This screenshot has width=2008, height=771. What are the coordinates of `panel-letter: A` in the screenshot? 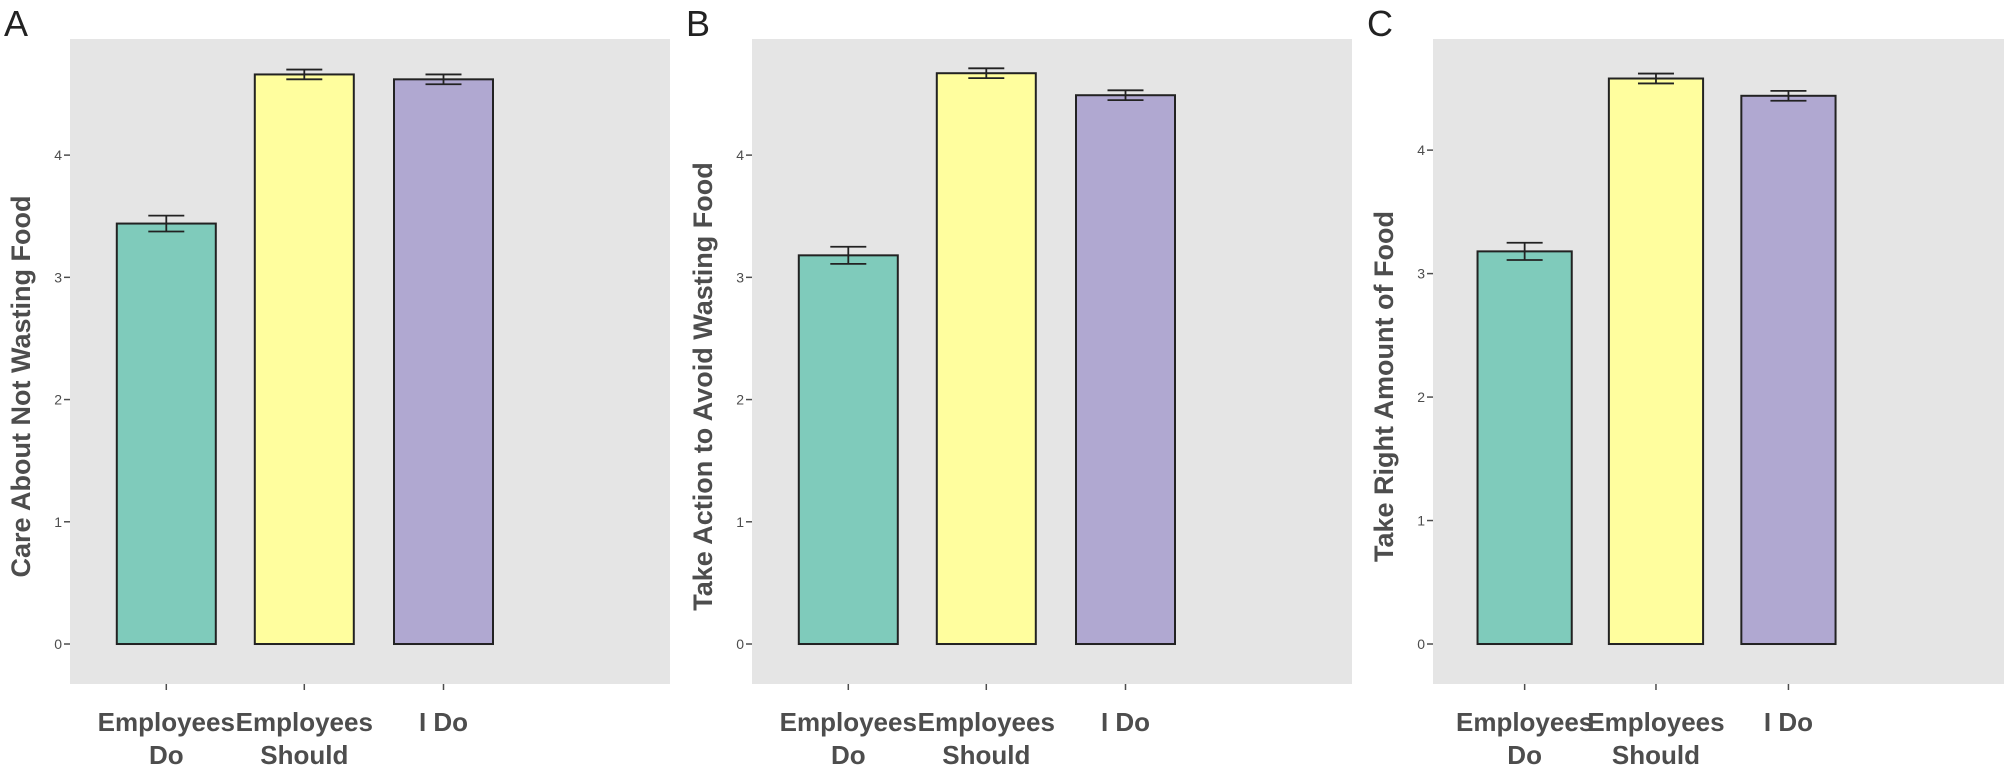 It's located at (16, 23).